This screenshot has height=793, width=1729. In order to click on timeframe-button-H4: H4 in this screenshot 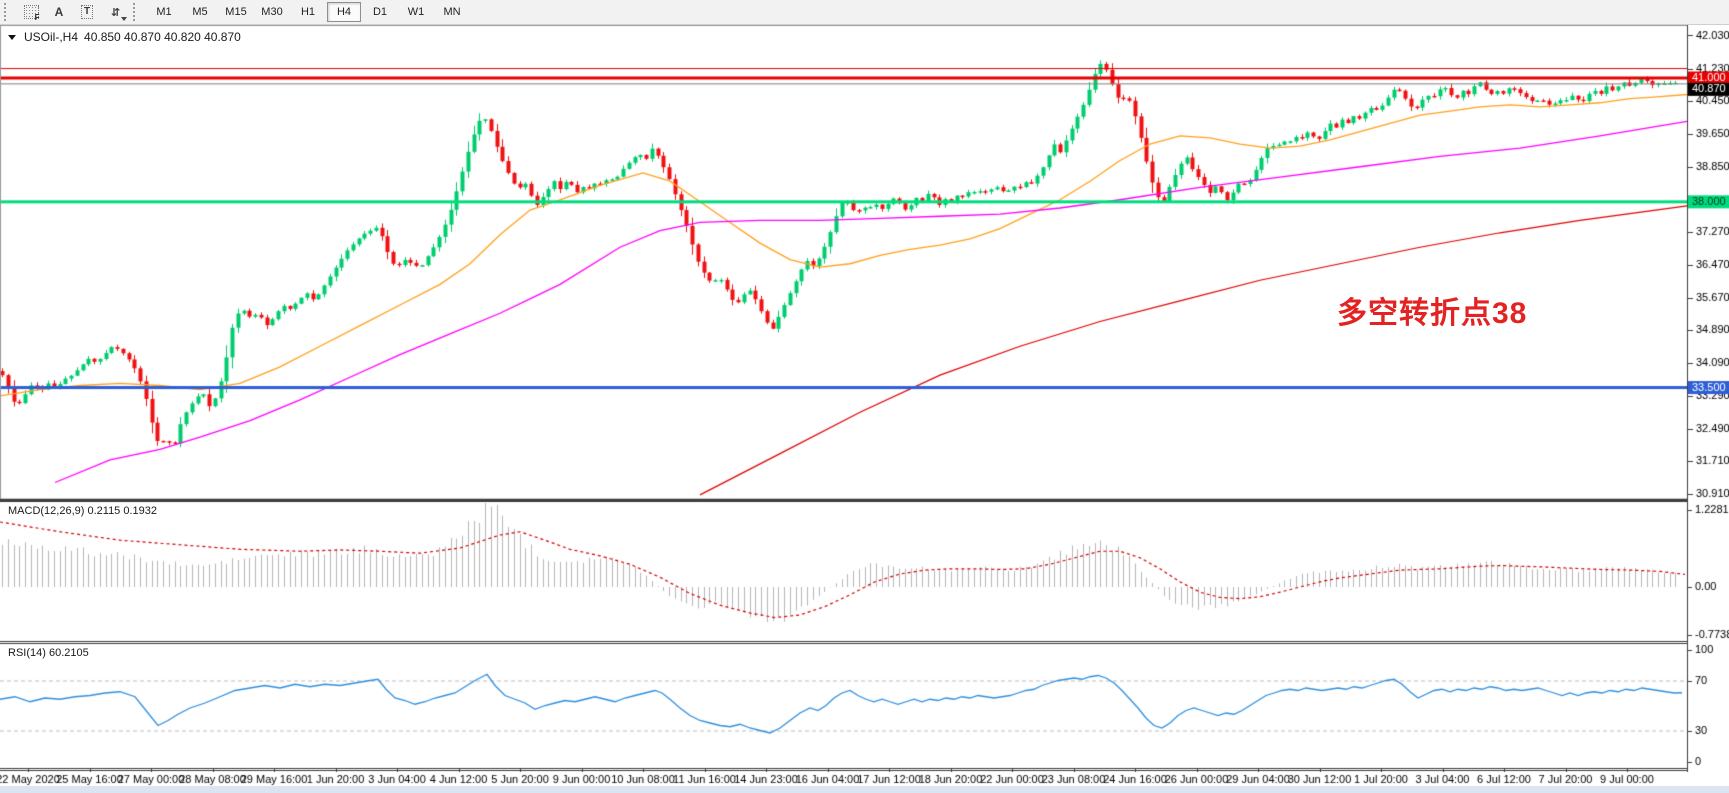, I will do `click(344, 12)`.